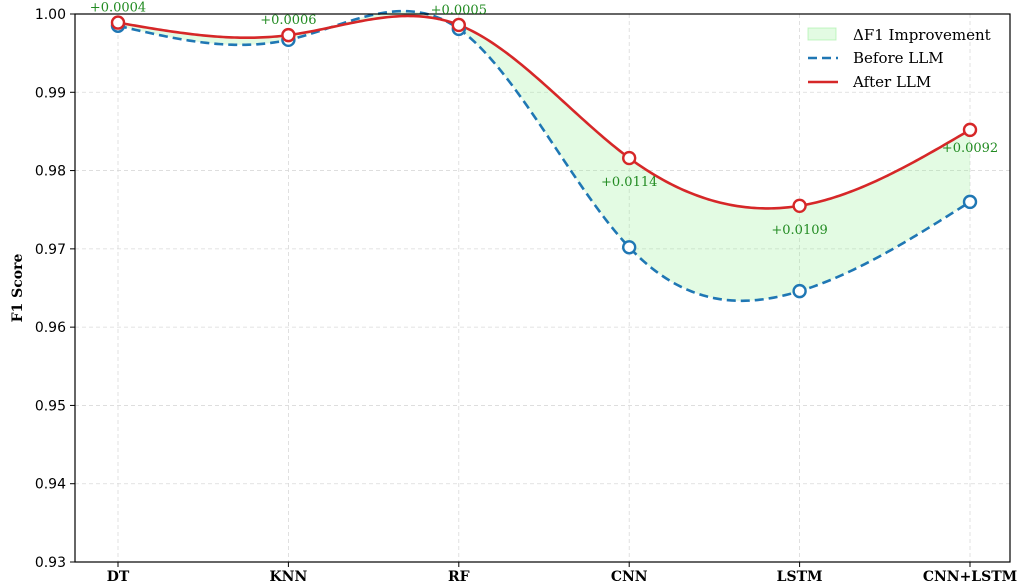 The height and width of the screenshot is (585, 1025). I want to click on y-axis-label: F1 Score, so click(18, 288).